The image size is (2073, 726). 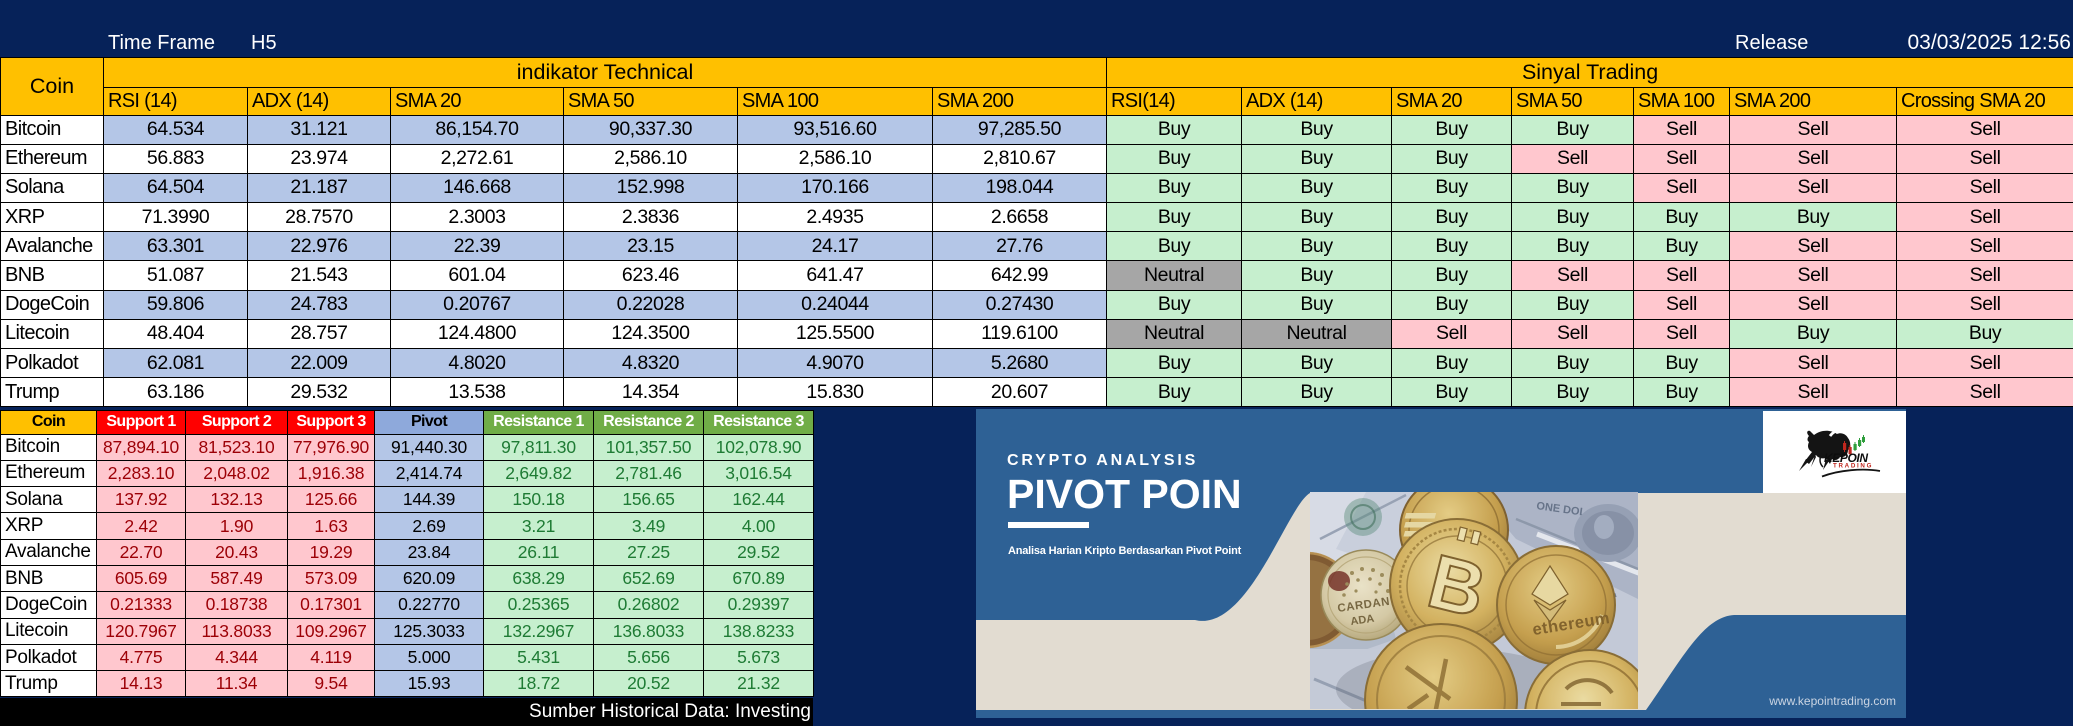 What do you see at coordinates (1853, 466) in the screenshot?
I see `svg-text: TRADING` at bounding box center [1853, 466].